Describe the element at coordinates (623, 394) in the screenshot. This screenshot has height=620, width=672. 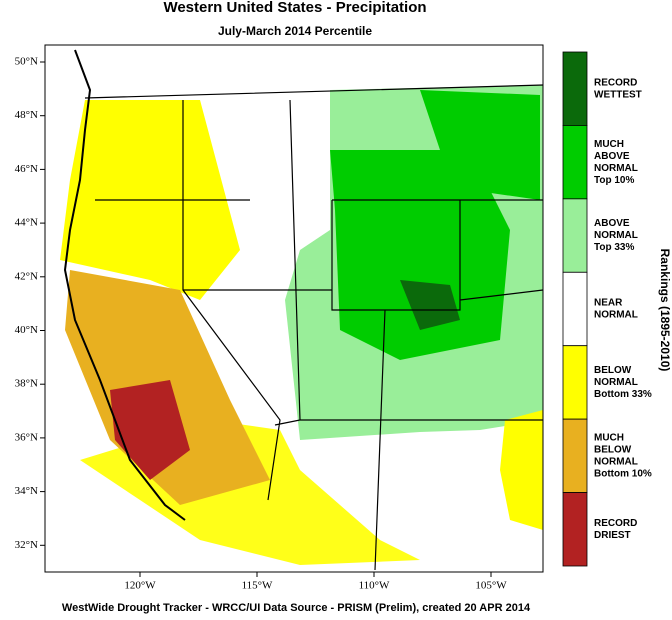
I see `legend-label: Bottom 33%` at that location.